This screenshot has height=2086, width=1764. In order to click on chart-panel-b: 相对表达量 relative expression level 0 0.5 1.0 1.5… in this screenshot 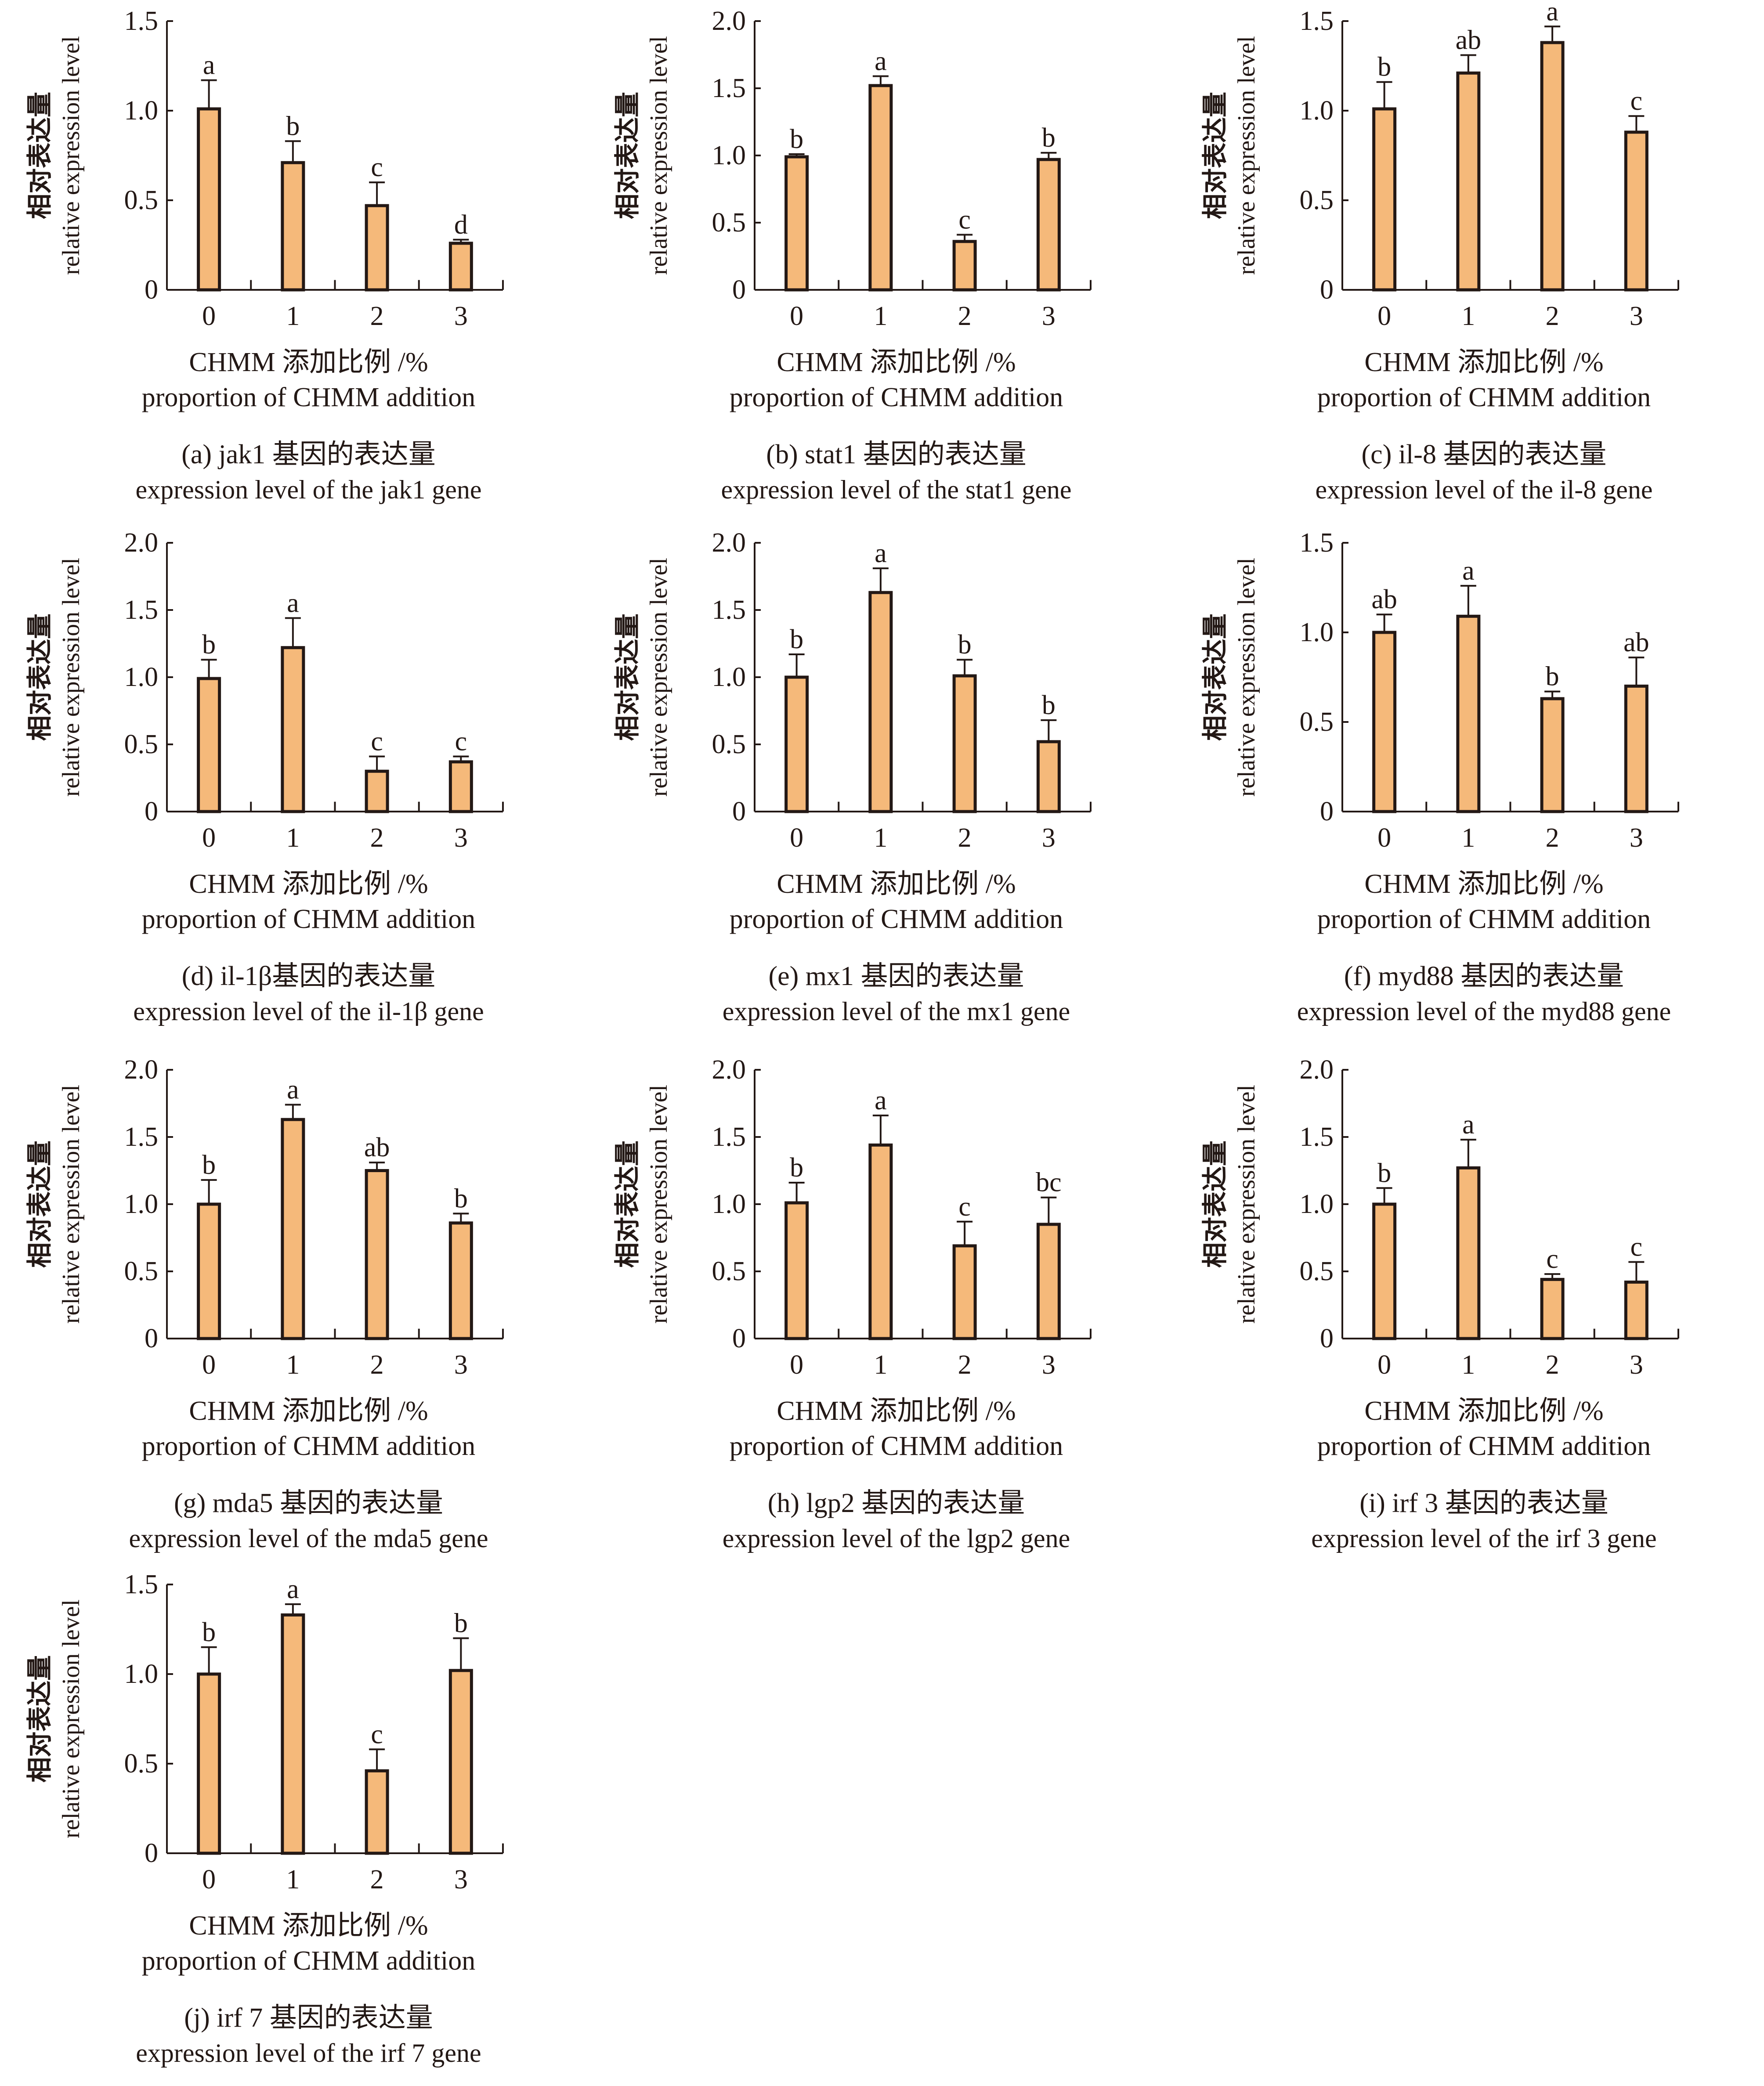, I will do `click(881, 265)`.